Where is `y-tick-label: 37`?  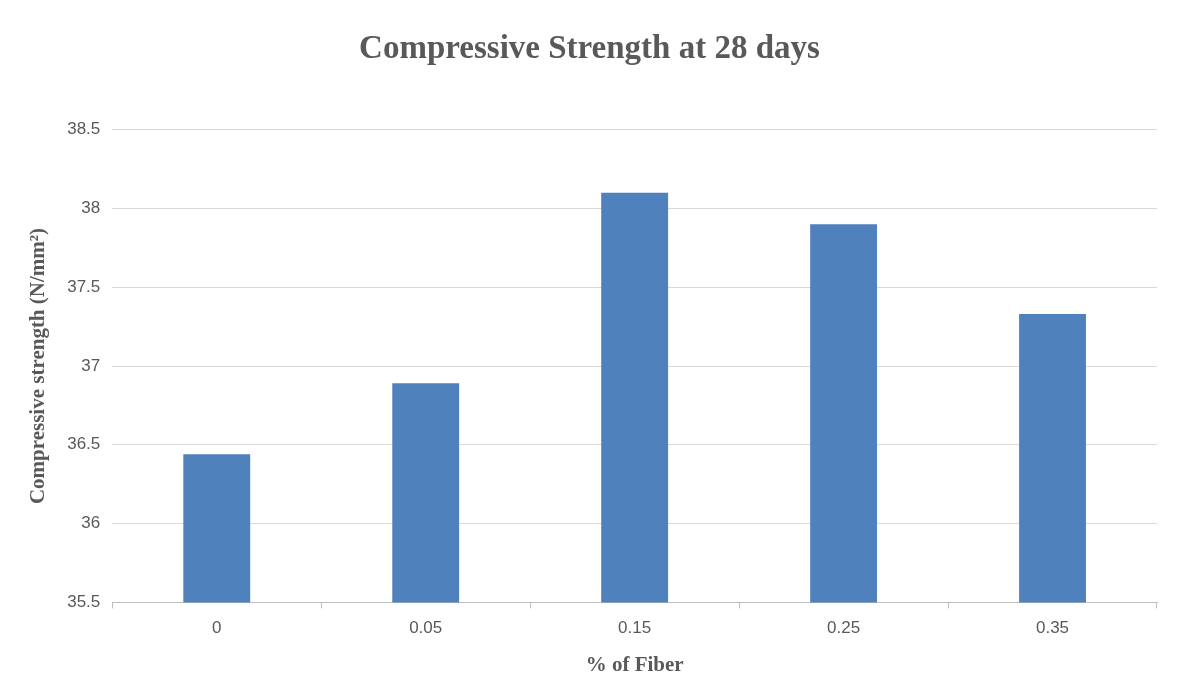
y-tick-label: 37 is located at coordinates (91, 365).